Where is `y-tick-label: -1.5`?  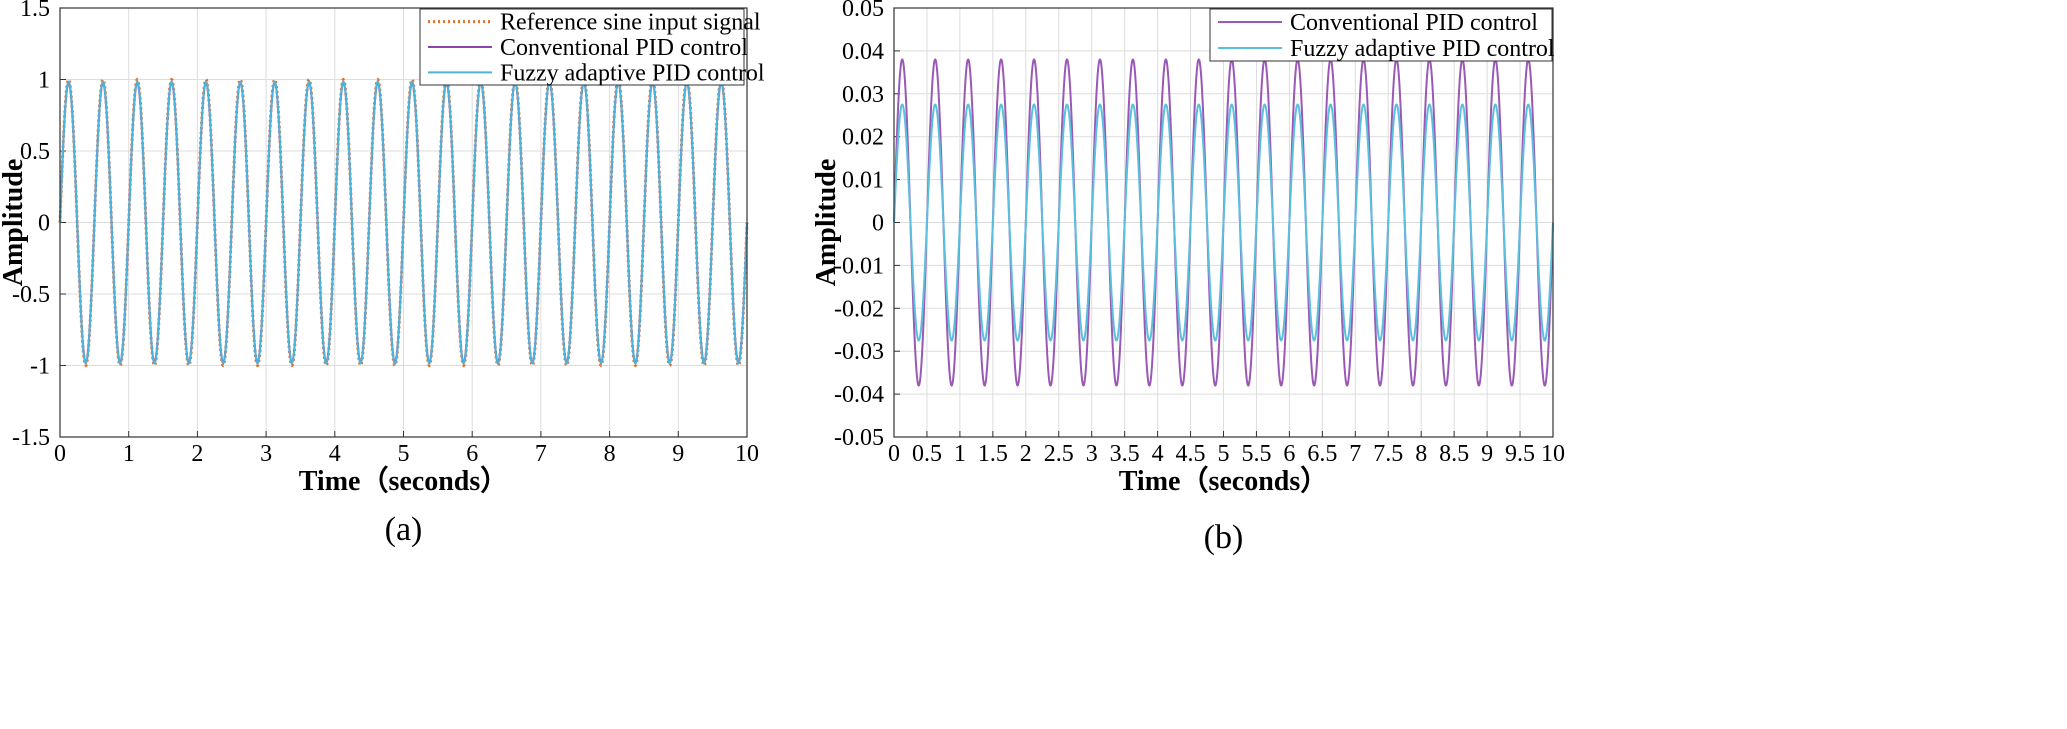 y-tick-label: -1.5 is located at coordinates (31, 438).